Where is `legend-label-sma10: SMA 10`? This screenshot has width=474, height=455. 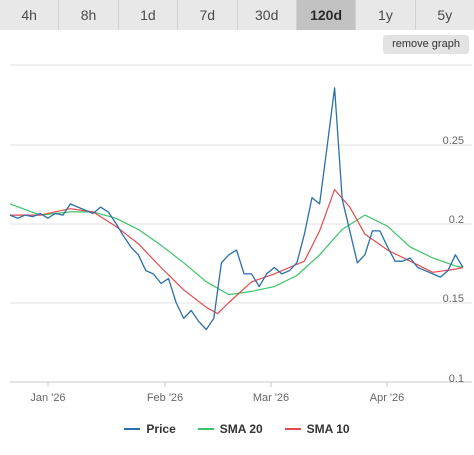 legend-label-sma10: SMA 10 is located at coordinates (328, 429).